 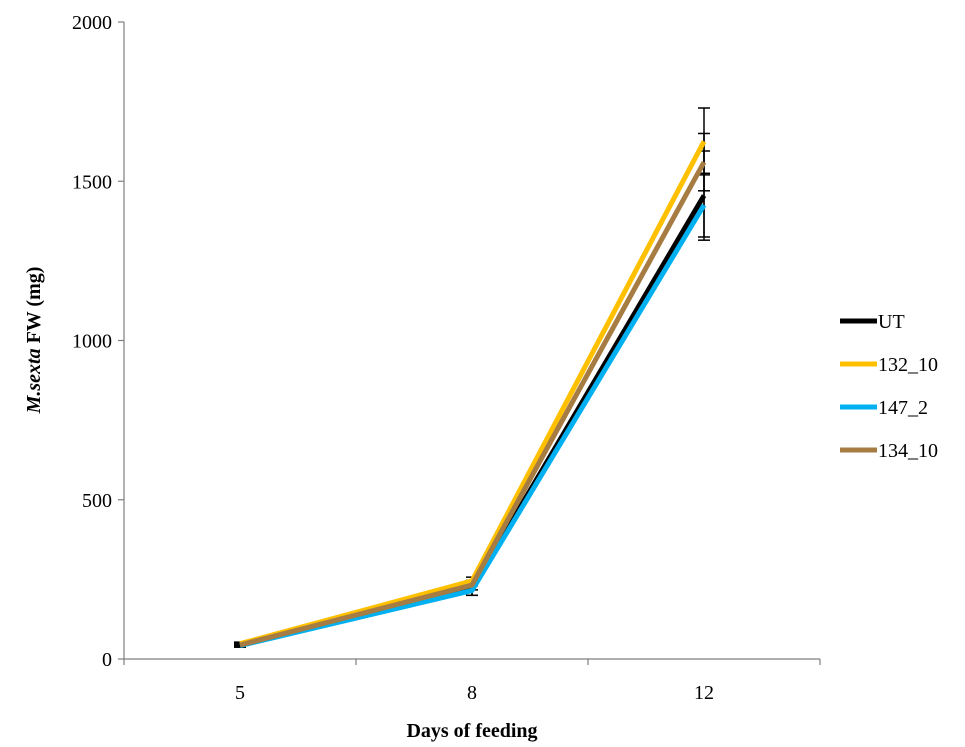 What do you see at coordinates (107, 660) in the screenshot?
I see `y-tick-label: 0` at bounding box center [107, 660].